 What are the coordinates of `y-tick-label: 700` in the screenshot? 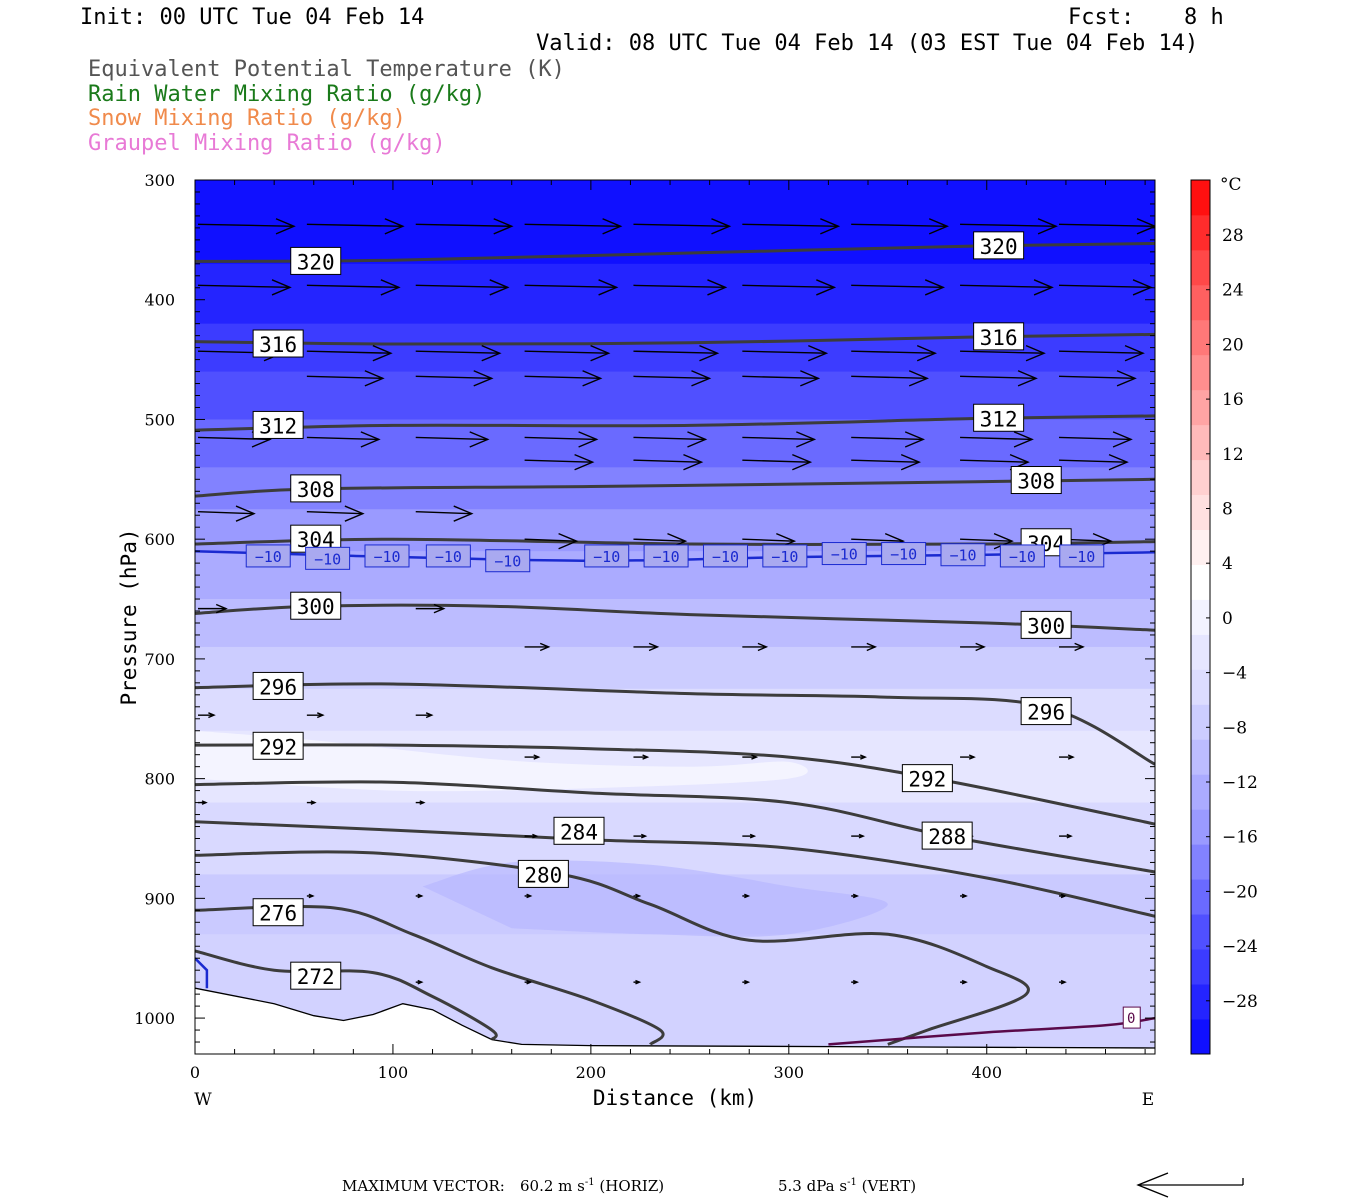 It's located at (159, 659).